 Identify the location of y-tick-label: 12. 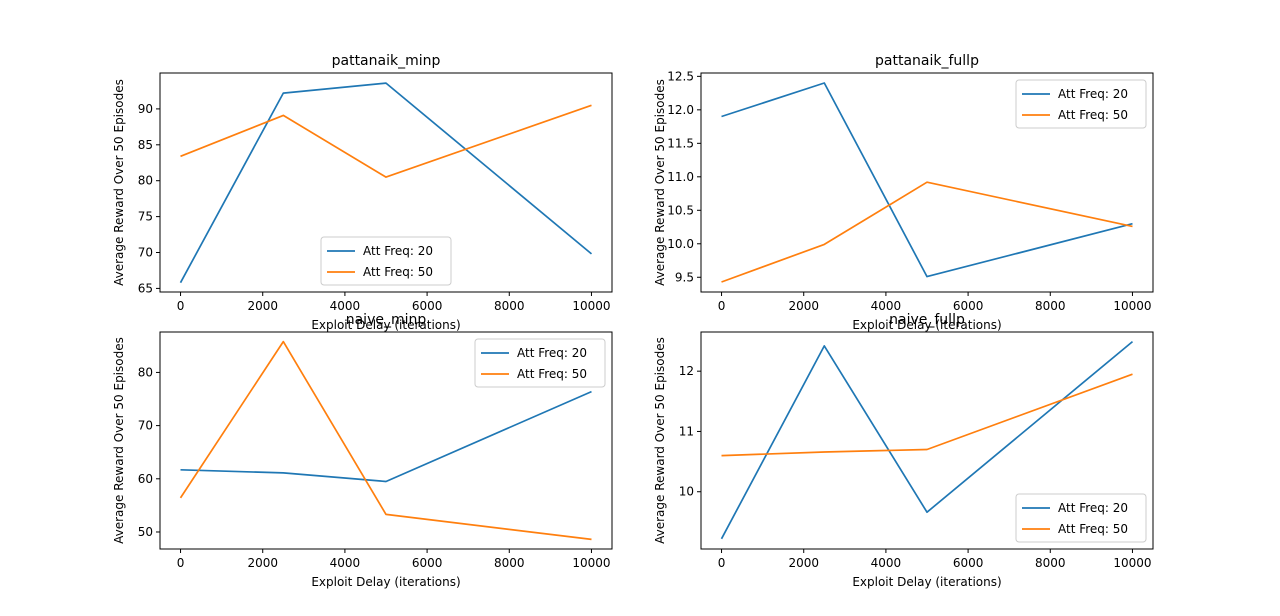
(686, 371).